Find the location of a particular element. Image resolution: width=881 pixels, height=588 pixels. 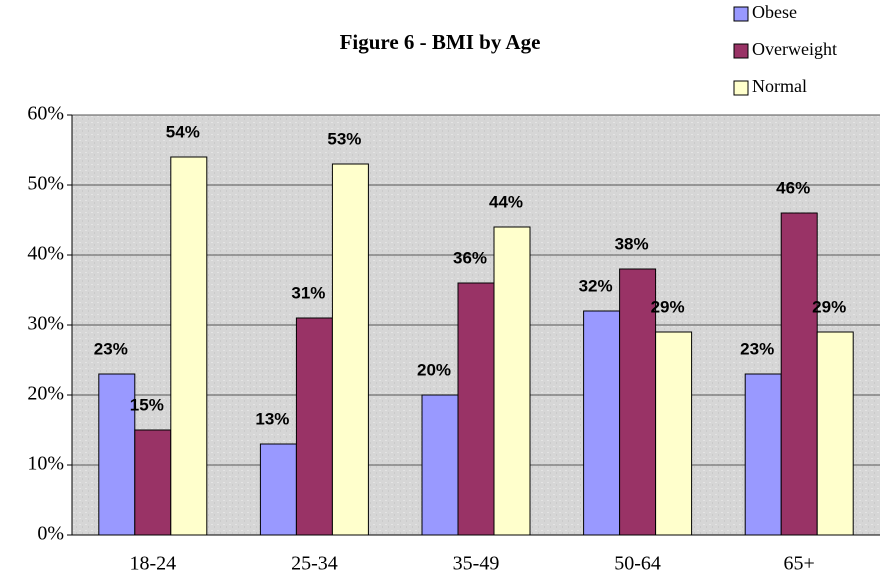

legend-label: Overweight is located at coordinates (794, 49).